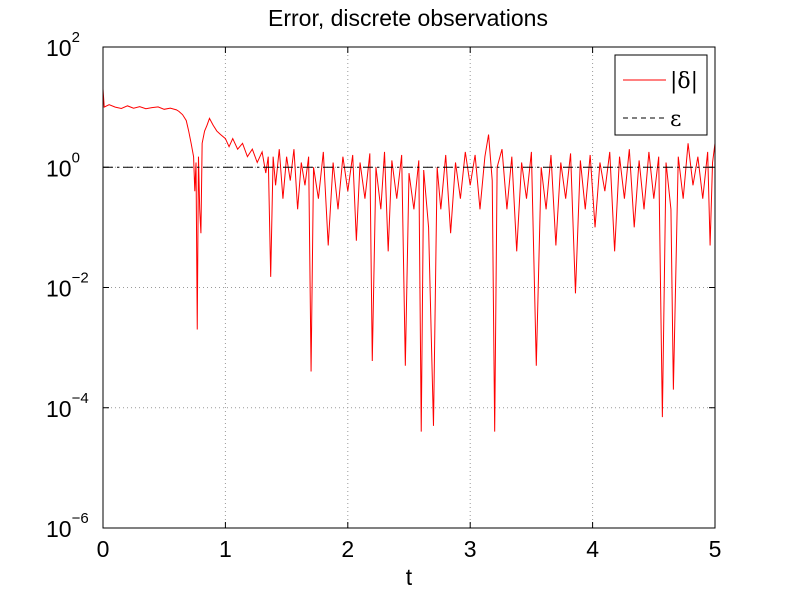 This screenshot has width=789, height=593. I want to click on y-tick-label: 10², so click(63, 45).